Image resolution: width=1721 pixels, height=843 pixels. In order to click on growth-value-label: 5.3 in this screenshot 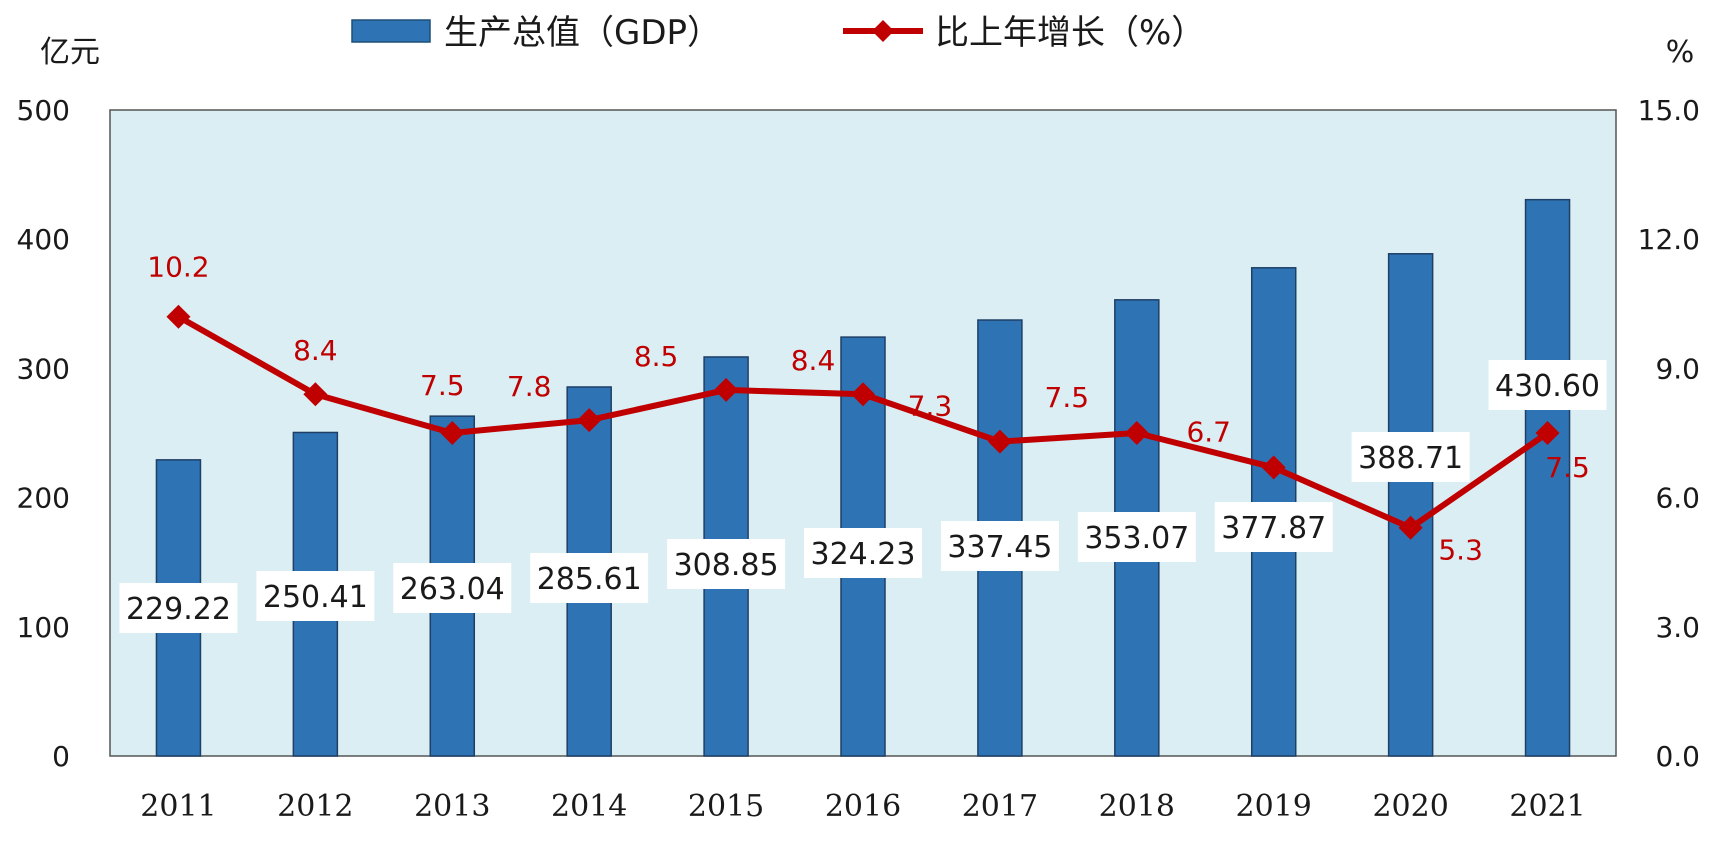, I will do `click(1460, 550)`.